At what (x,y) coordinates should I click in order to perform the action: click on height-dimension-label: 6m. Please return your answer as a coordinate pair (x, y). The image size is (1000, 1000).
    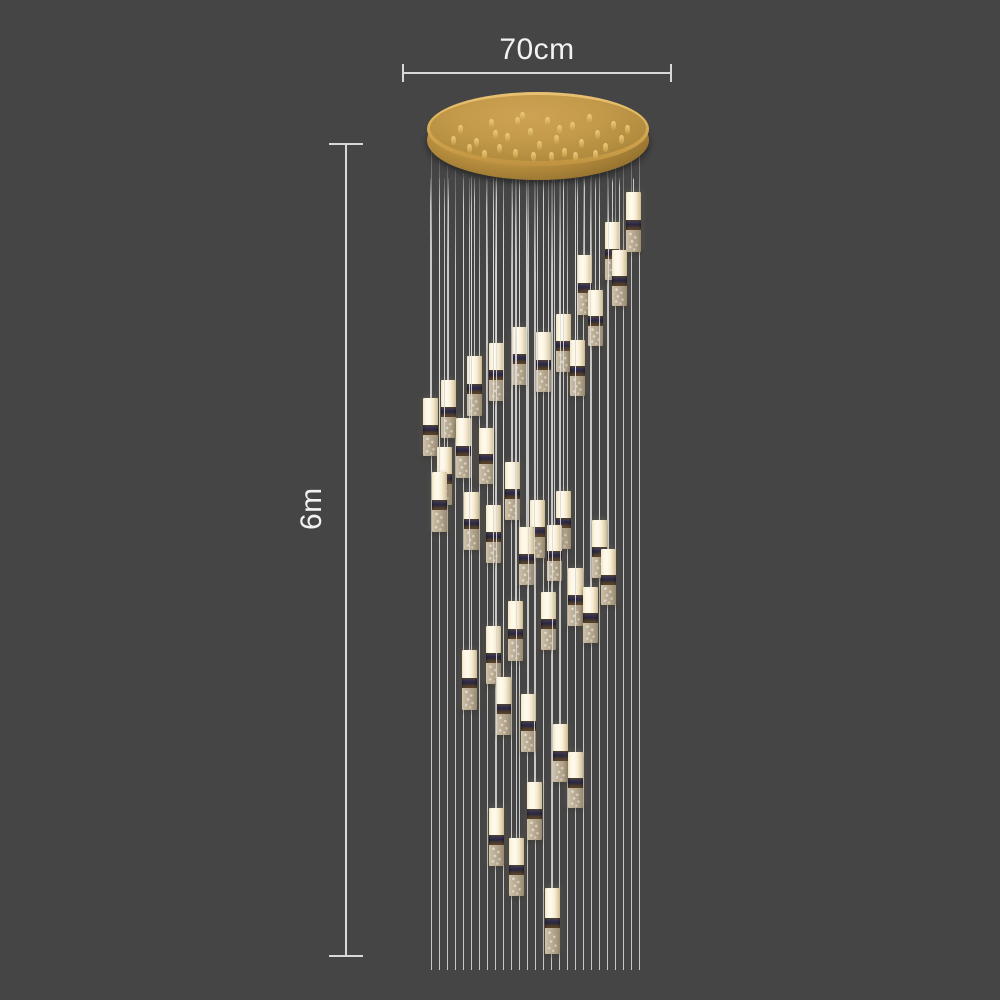
    Looking at the image, I should click on (311, 508).